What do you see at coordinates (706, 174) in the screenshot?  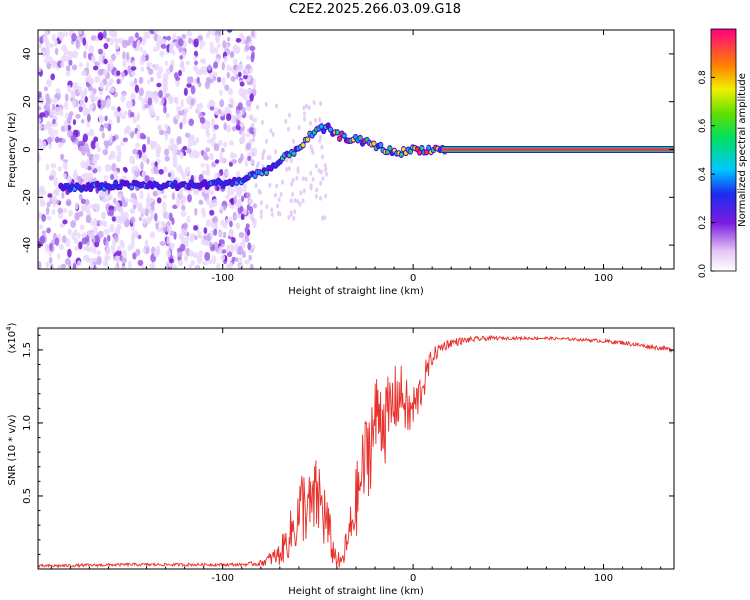 I see `colorbar-ticks: 0.0 0.2 0.4 0.6 0.8` at bounding box center [706, 174].